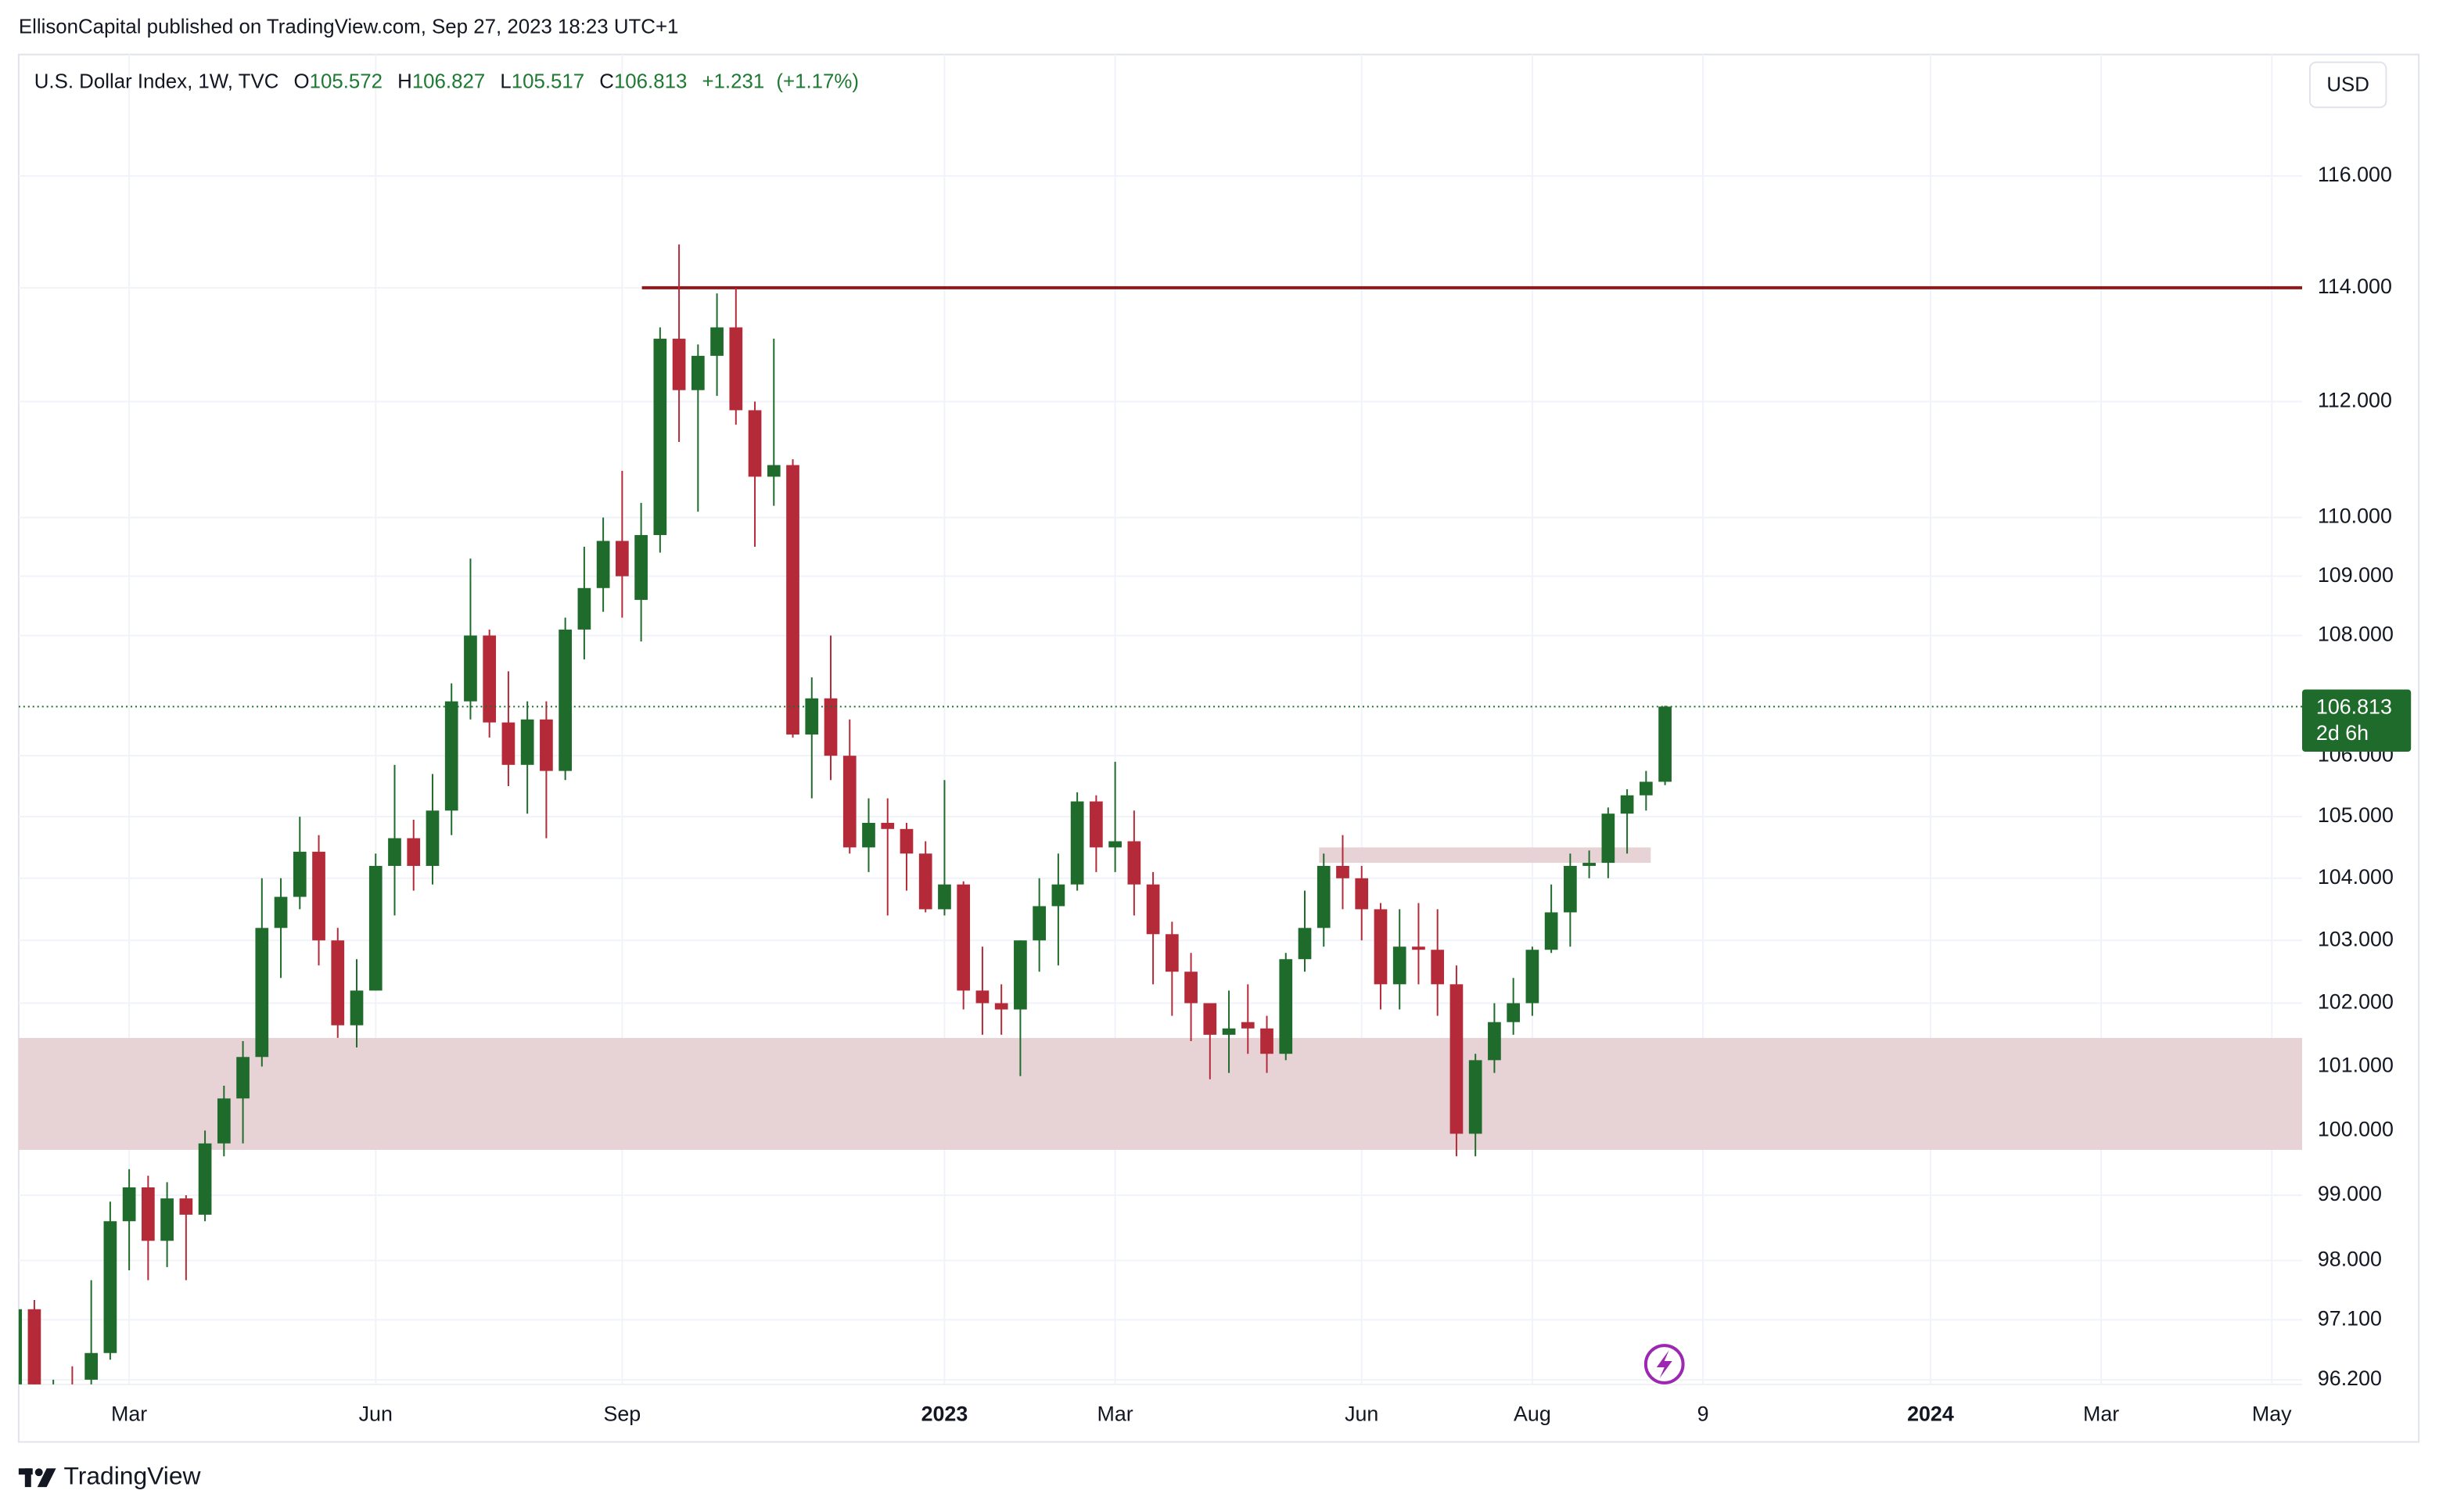 Image resolution: width=2439 pixels, height=1512 pixels. Describe the element at coordinates (944, 1414) in the screenshot. I see `x-tick-label: 2023` at that location.